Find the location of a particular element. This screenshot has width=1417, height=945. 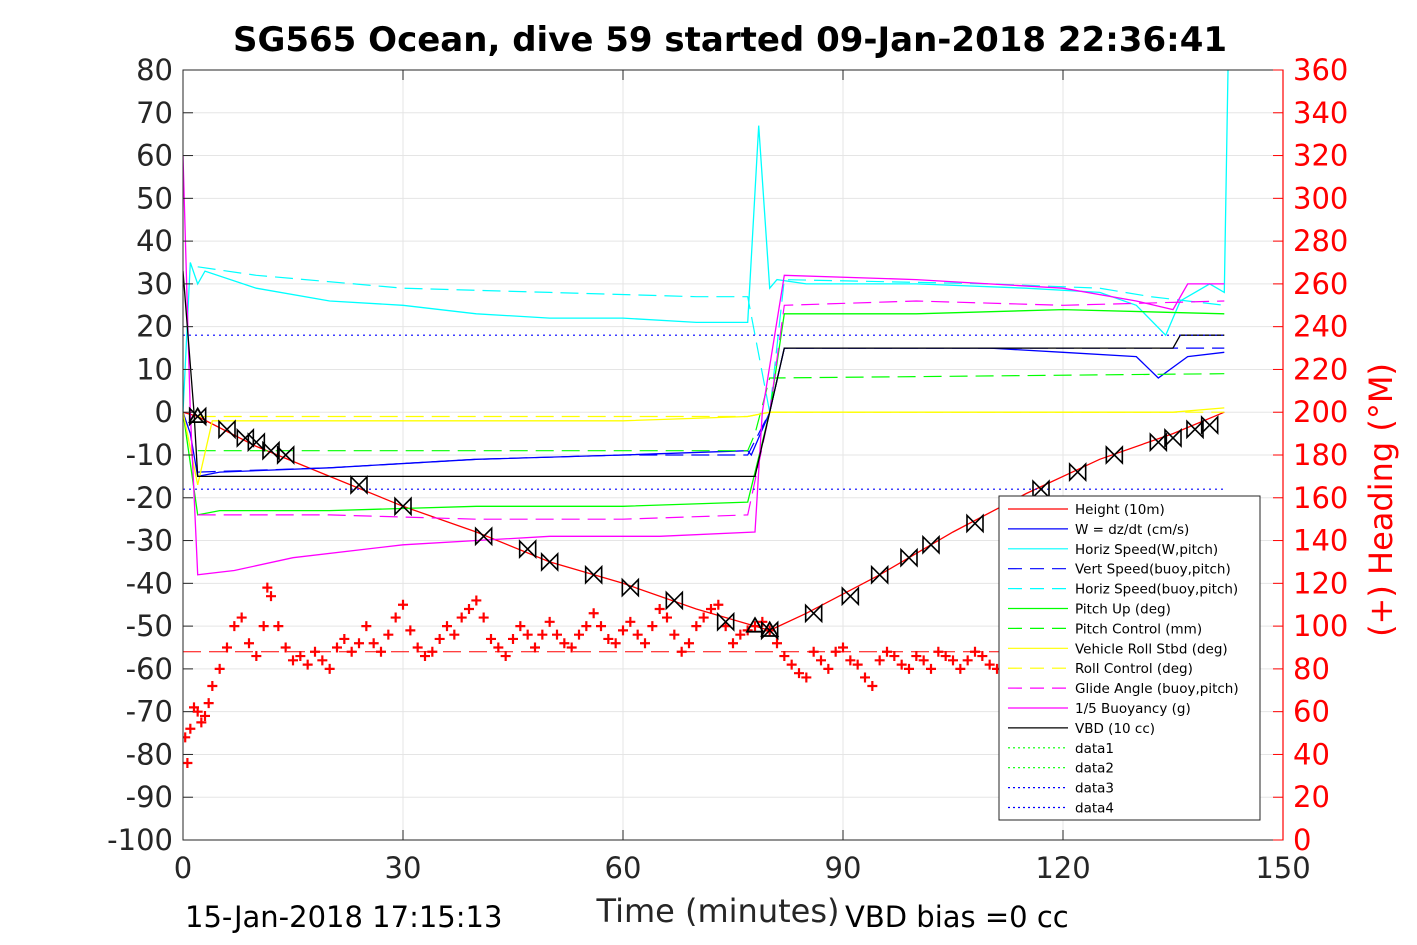

legend-label-4: Horiz Speed(buoy,pitch) is located at coordinates (1156, 590).